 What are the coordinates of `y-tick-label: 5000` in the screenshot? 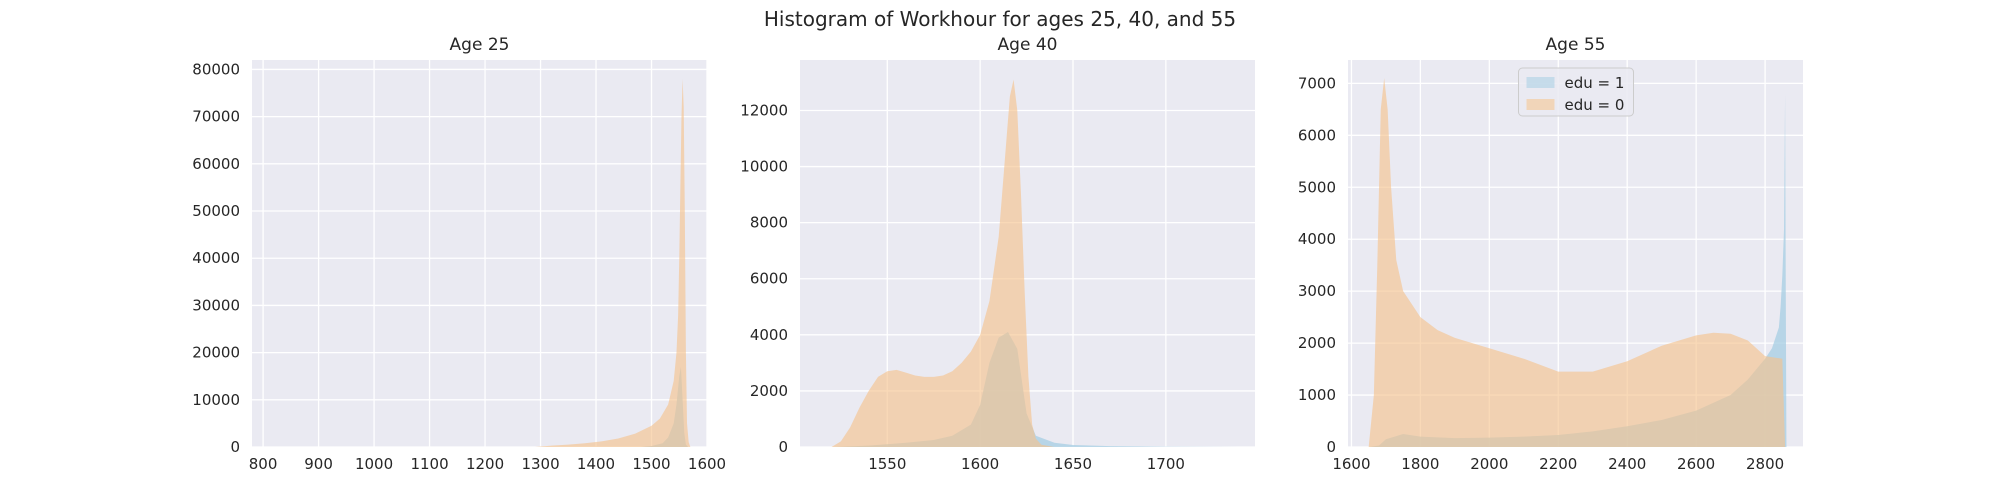 It's located at (1317, 187).